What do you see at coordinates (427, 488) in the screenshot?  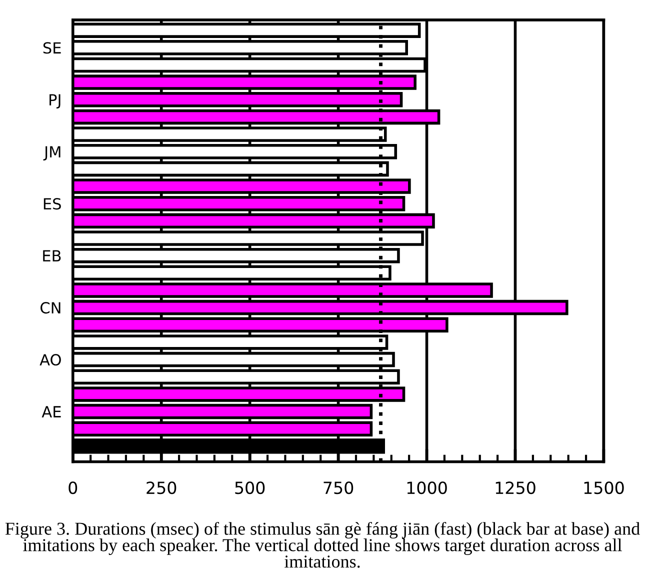 I see `x-tick-label: 1000` at bounding box center [427, 488].